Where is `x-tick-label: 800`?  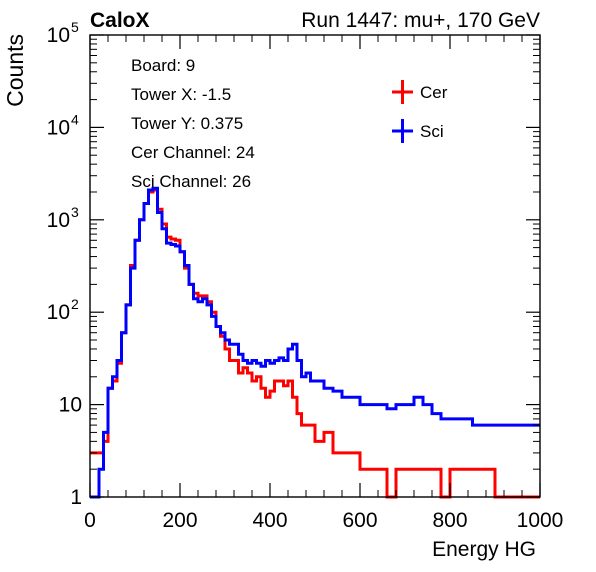 x-tick-label: 800 is located at coordinates (449, 520).